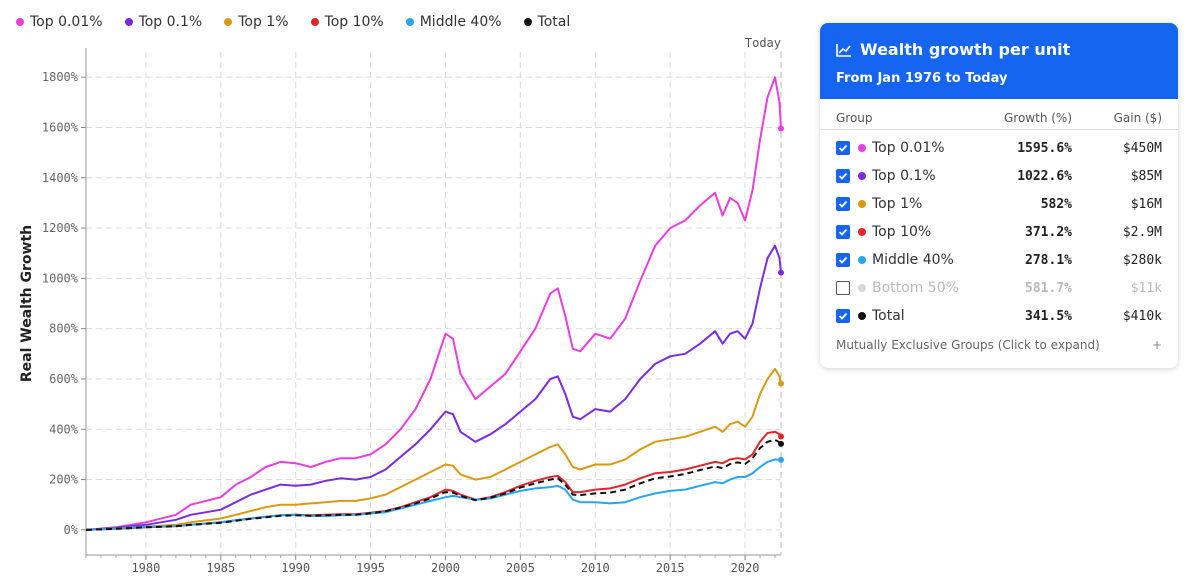  I want to click on y-tick-label: 1800%, so click(60, 77).